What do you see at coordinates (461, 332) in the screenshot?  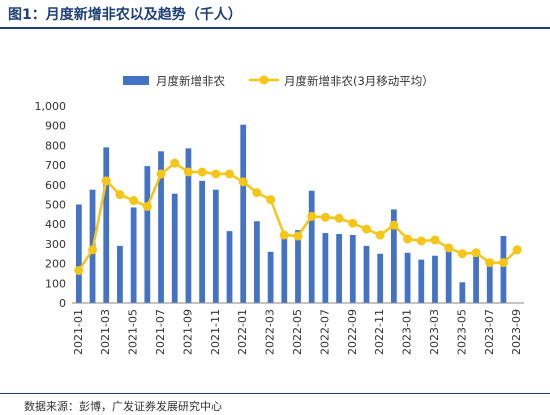 I see `x-tick-label: 2023-05` at bounding box center [461, 332].